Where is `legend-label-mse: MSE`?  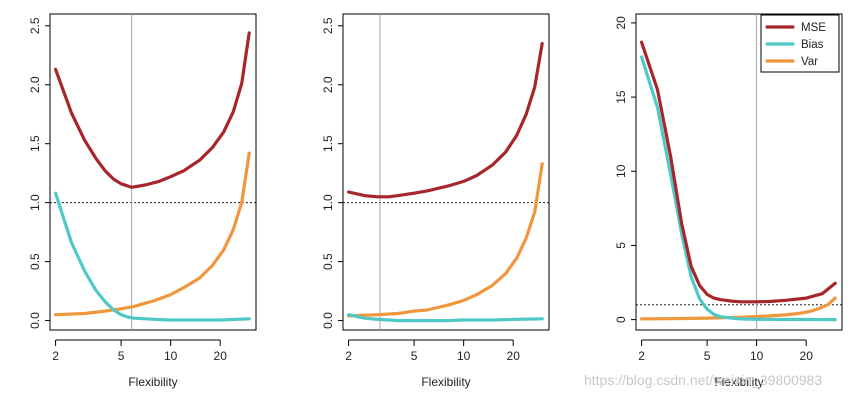
legend-label-mse: MSE is located at coordinates (813, 28).